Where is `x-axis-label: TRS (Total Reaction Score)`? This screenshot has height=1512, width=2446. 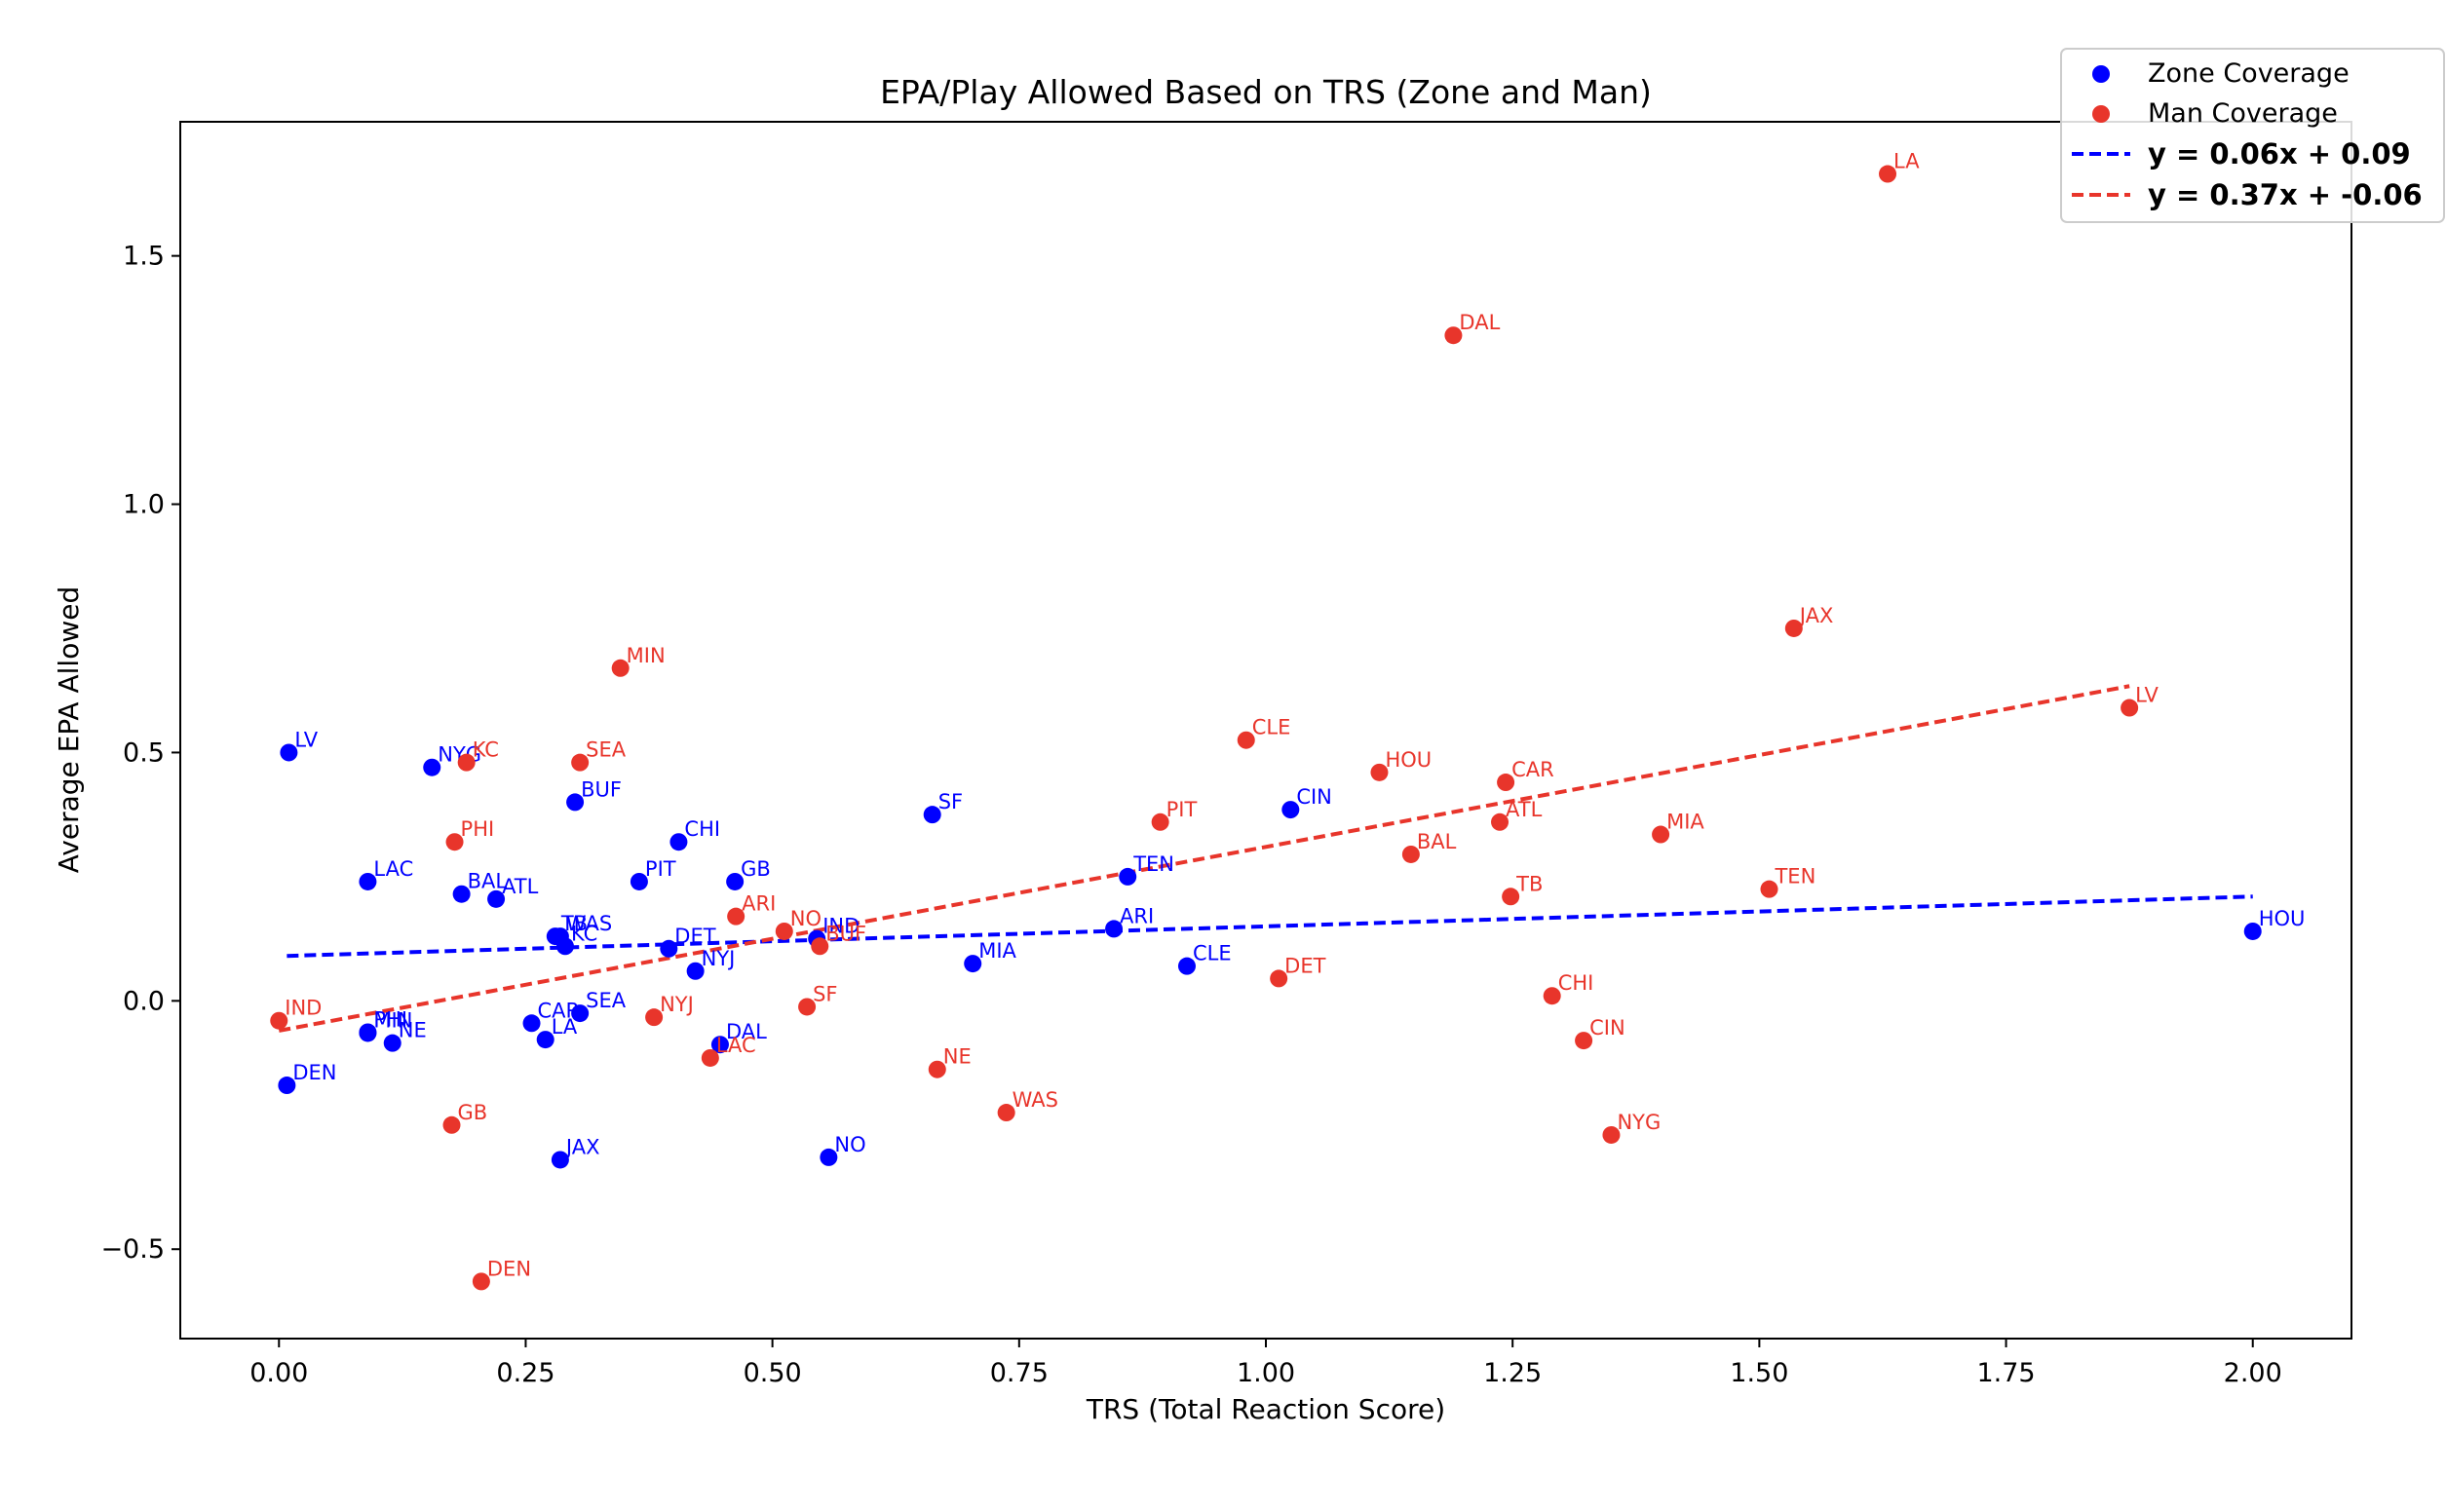 x-axis-label: TRS (Total Reaction Score) is located at coordinates (1265, 1409).